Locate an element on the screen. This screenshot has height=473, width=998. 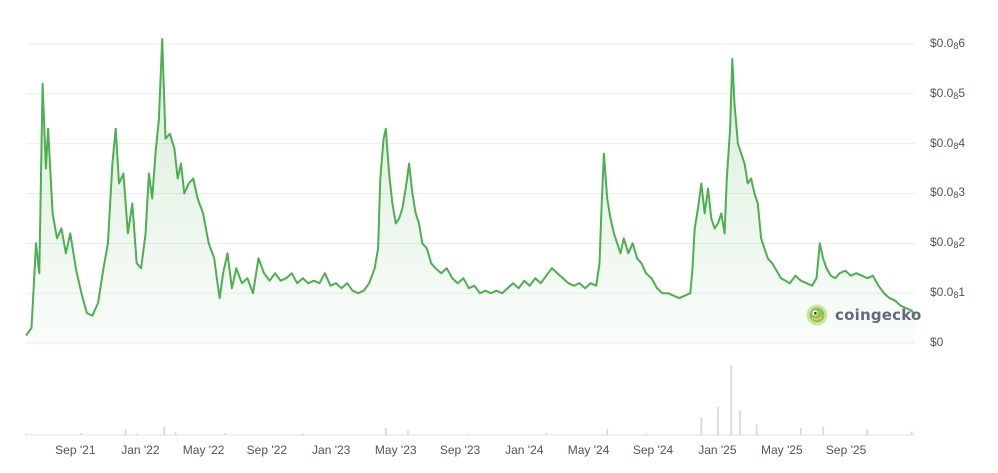
x-tick-label: May '22 is located at coordinates (203, 450).